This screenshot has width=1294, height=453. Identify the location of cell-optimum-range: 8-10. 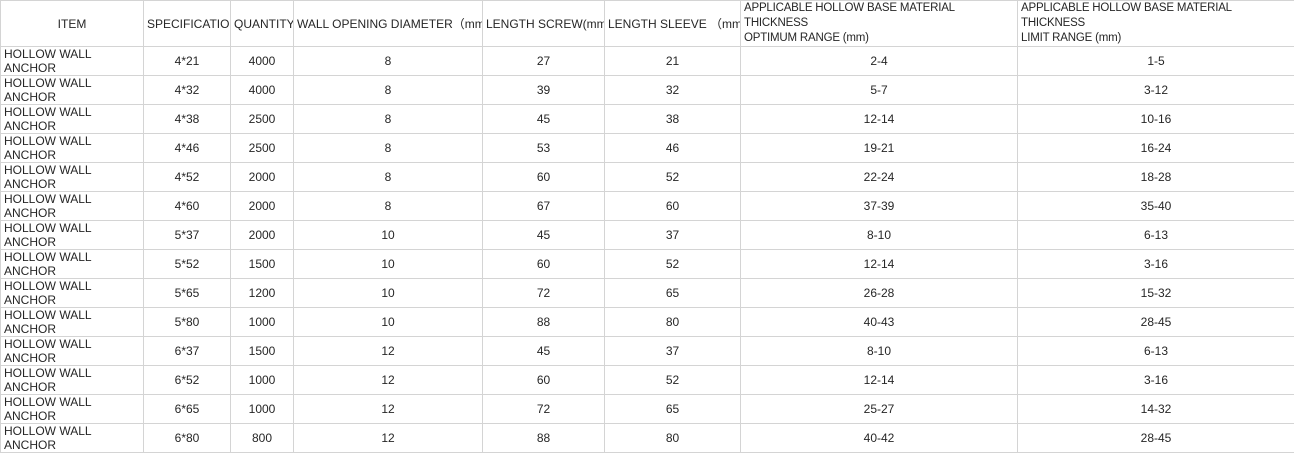
(879, 351).